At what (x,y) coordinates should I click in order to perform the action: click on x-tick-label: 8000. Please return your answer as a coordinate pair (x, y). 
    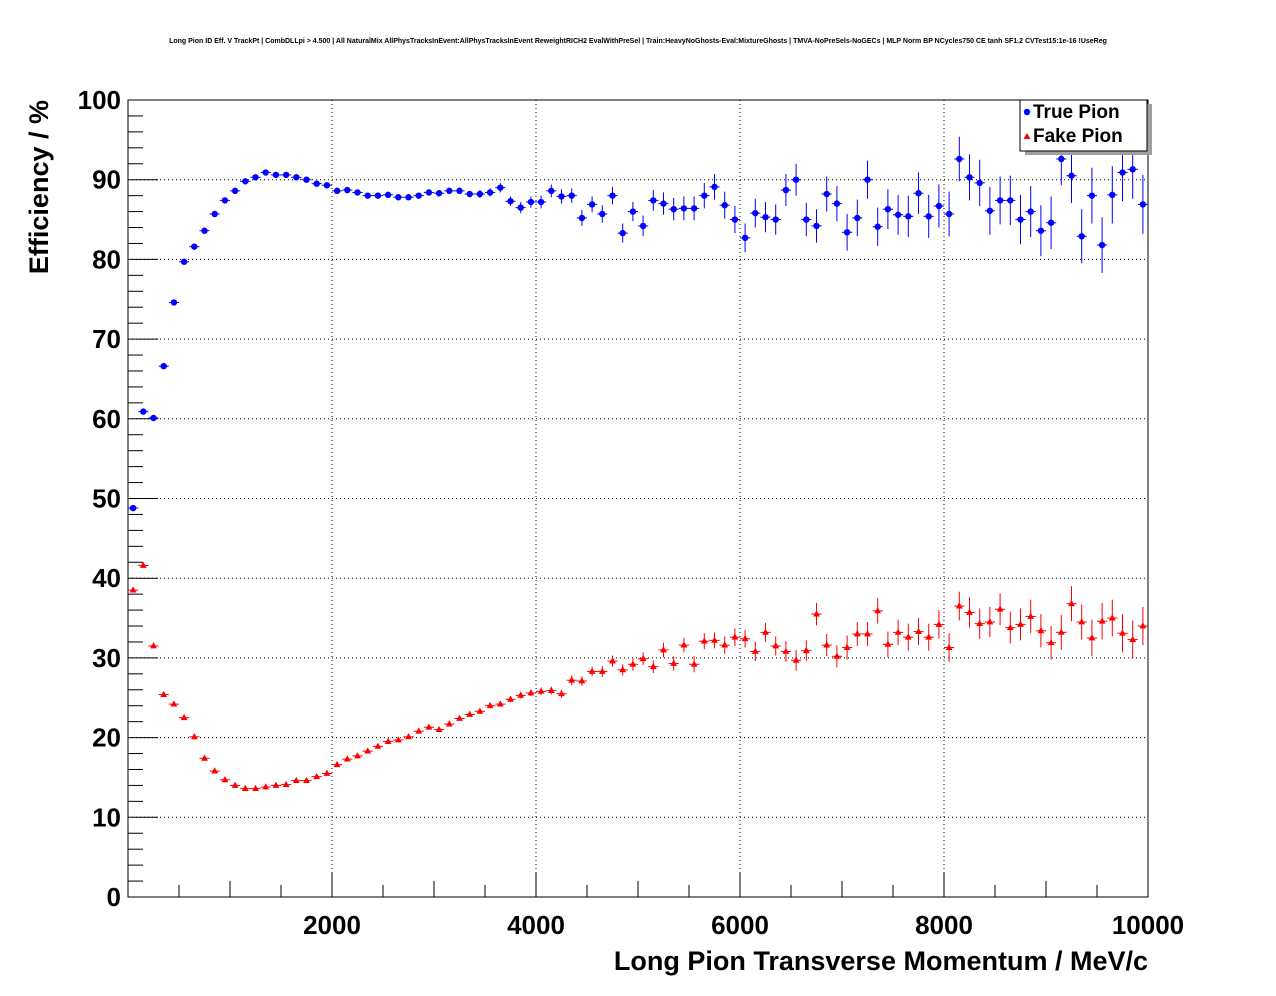
    Looking at the image, I should click on (944, 925).